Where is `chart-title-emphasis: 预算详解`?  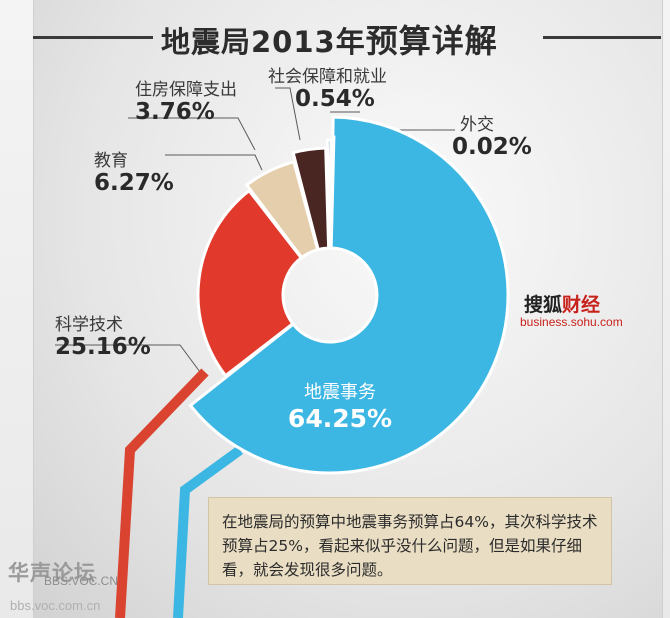
chart-title-emphasis: 预算详解 is located at coordinates (431, 41).